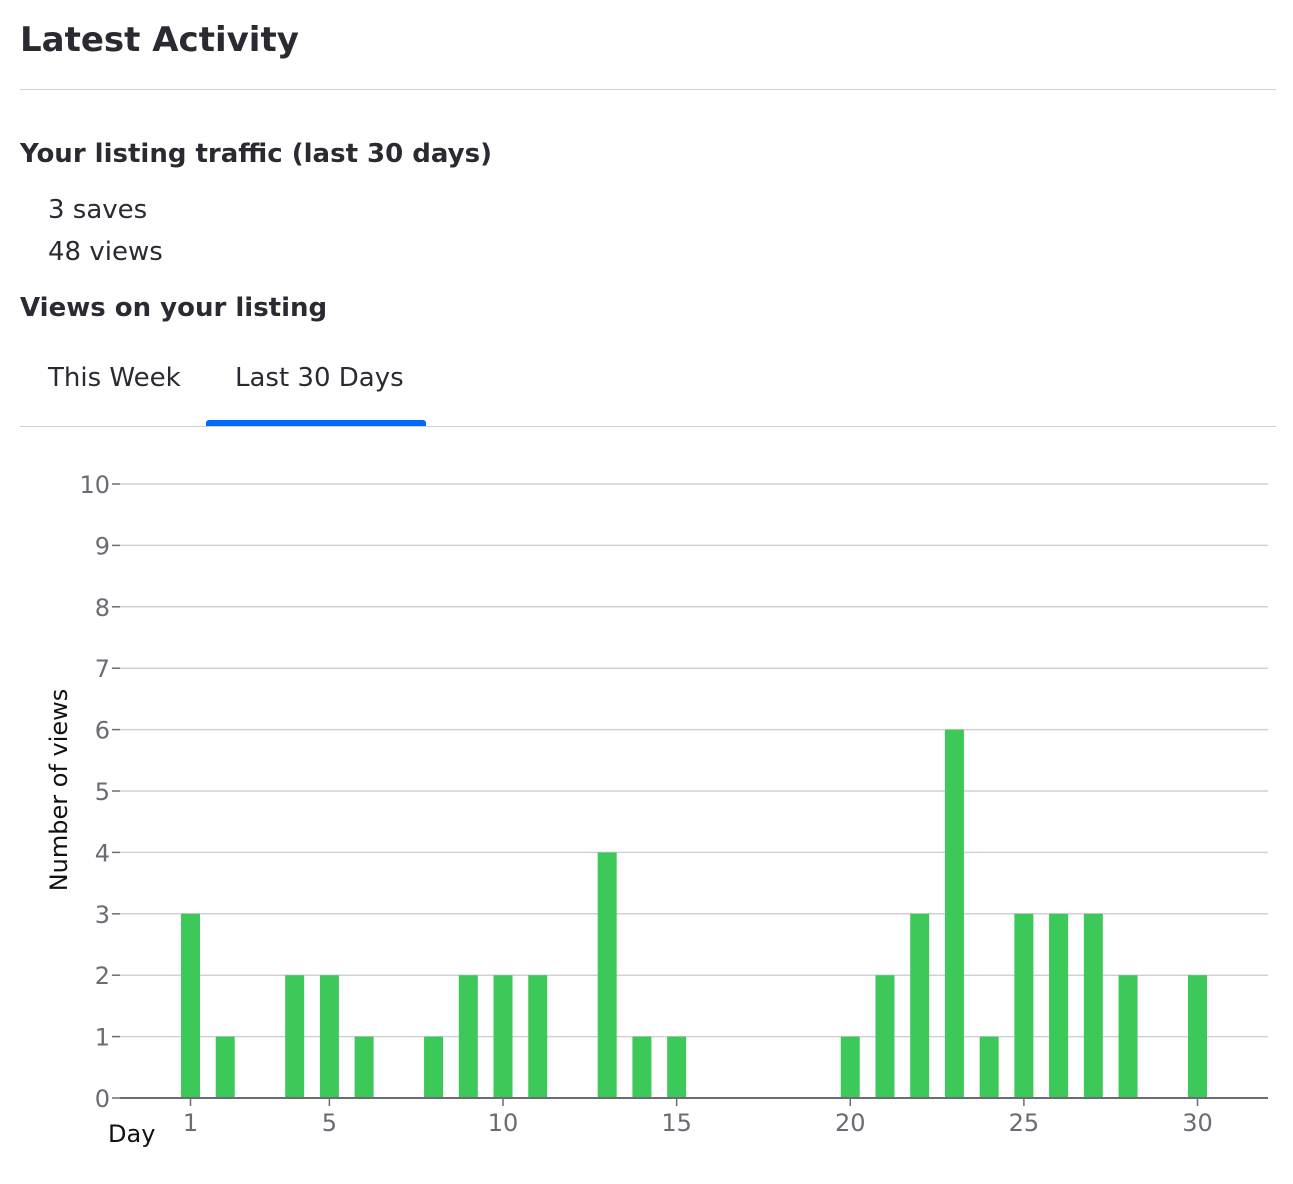 This screenshot has height=1184, width=1293. Describe the element at coordinates (102, 1038) in the screenshot. I see `y-tick-label: 1` at that location.